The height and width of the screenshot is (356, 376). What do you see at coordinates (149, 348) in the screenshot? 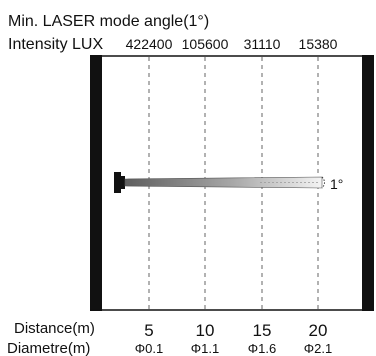
I see `diameter-5m: Φ0.1` at bounding box center [149, 348].